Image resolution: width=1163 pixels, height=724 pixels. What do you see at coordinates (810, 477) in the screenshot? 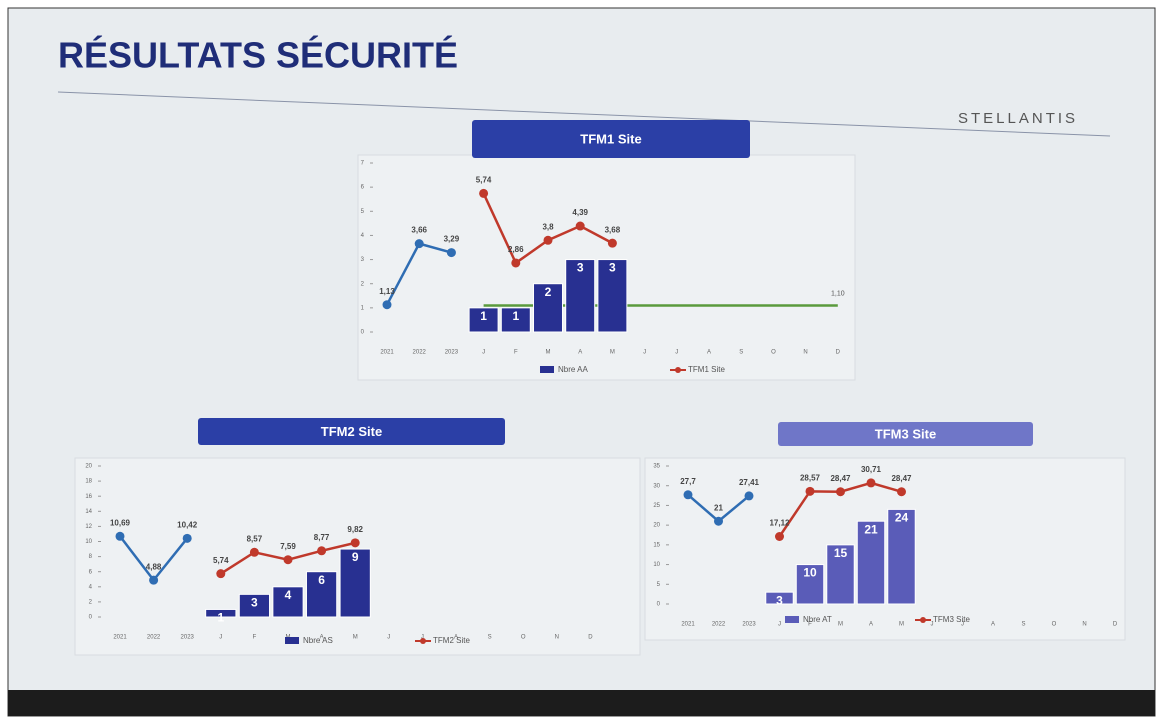
I see `point-label: 28,57` at bounding box center [810, 477].